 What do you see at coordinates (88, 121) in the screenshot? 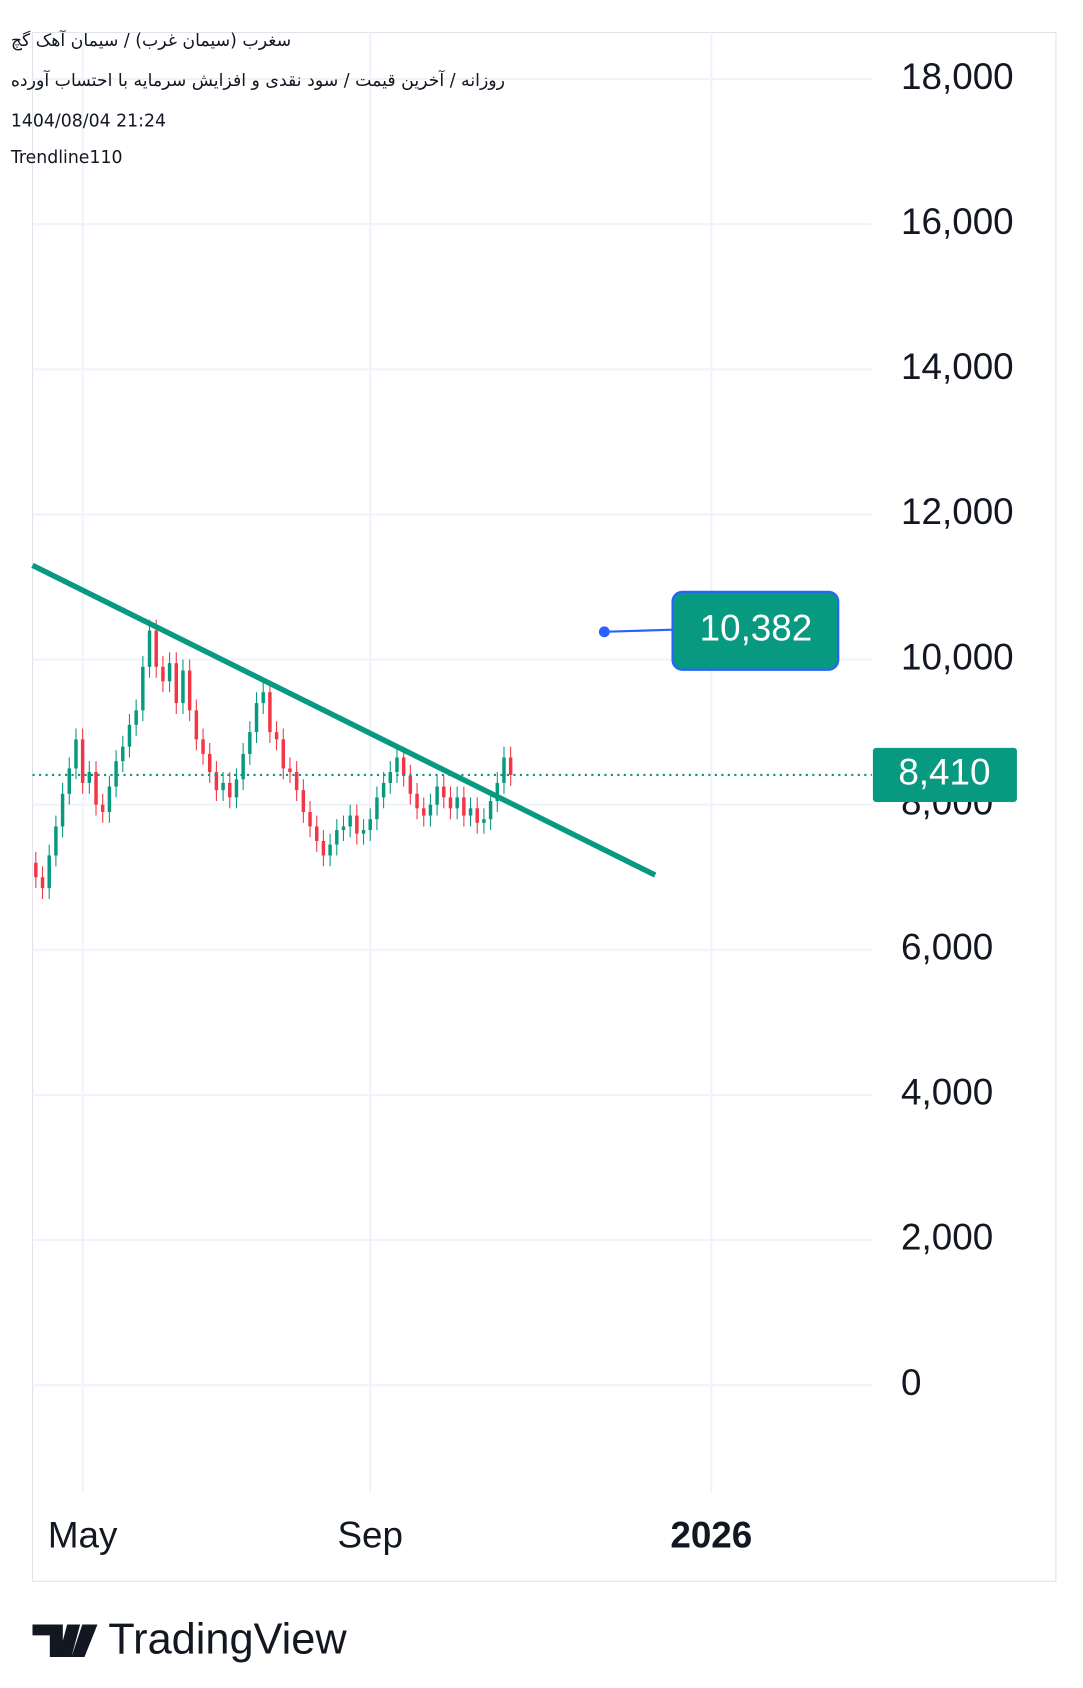
I see `chart-date: 1404/08/04 21:24` at bounding box center [88, 121].